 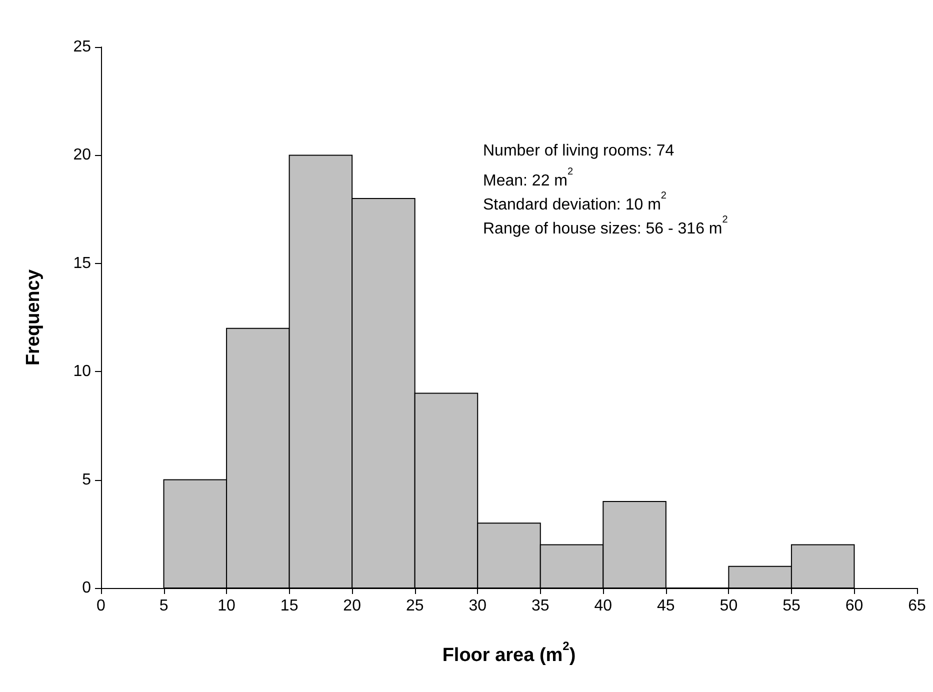 What do you see at coordinates (729, 606) in the screenshot?
I see `x-tick-label: 50` at bounding box center [729, 606].